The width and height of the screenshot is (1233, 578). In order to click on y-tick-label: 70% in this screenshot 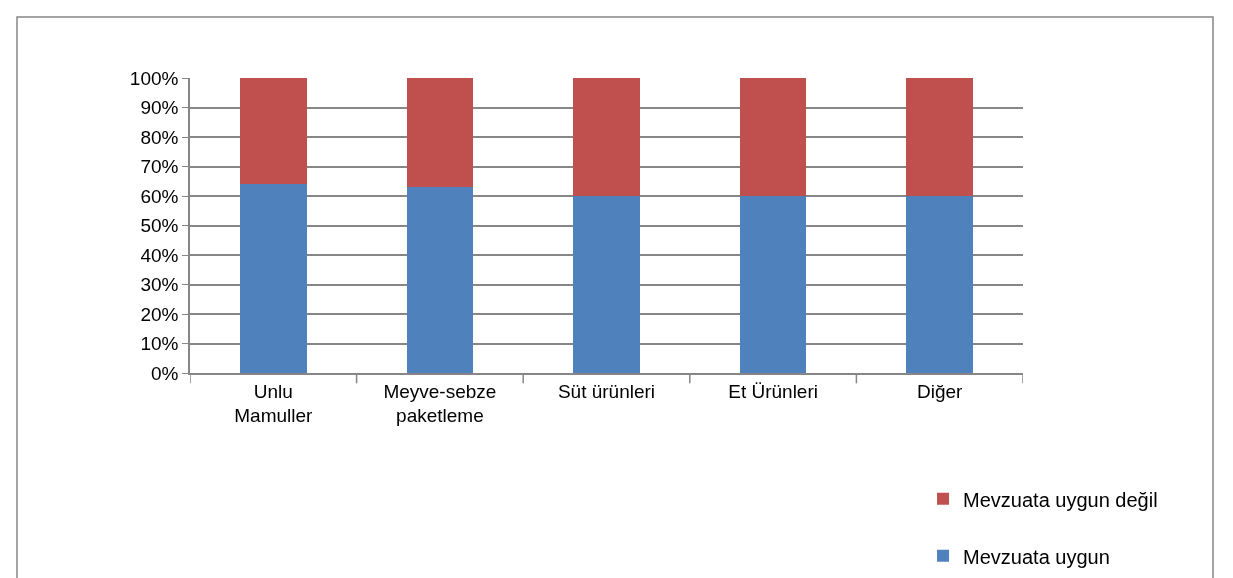, I will do `click(159, 167)`.